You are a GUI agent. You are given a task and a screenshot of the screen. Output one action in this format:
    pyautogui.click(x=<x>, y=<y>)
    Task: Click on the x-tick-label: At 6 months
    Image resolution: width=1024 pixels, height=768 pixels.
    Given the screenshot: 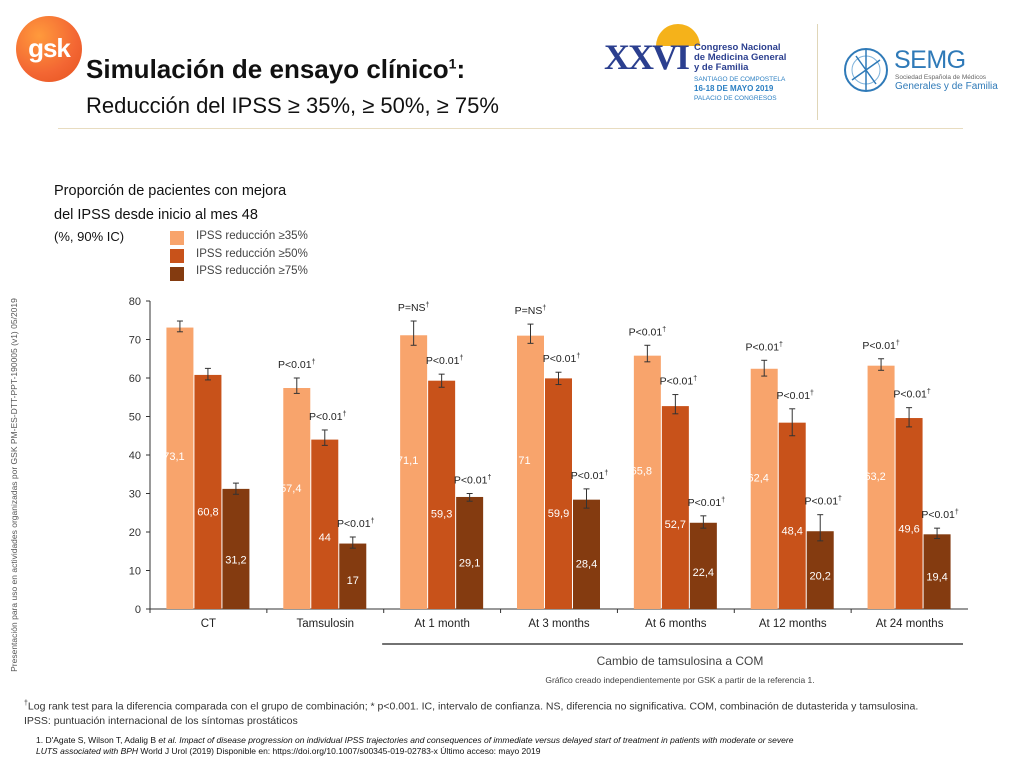 What is the action you would take?
    pyautogui.click(x=676, y=624)
    